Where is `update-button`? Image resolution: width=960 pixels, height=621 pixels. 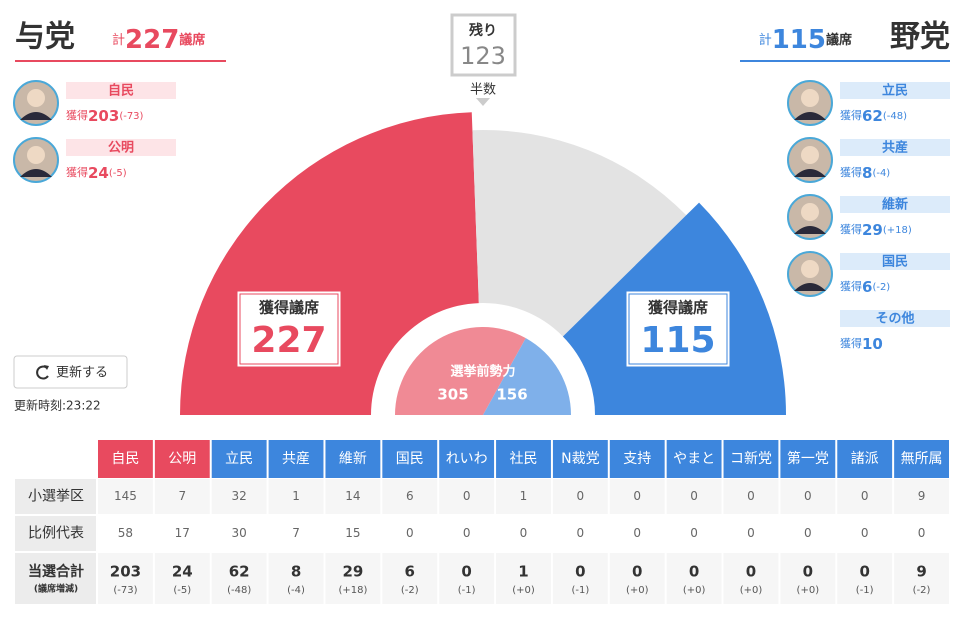 update-button is located at coordinates (70, 372).